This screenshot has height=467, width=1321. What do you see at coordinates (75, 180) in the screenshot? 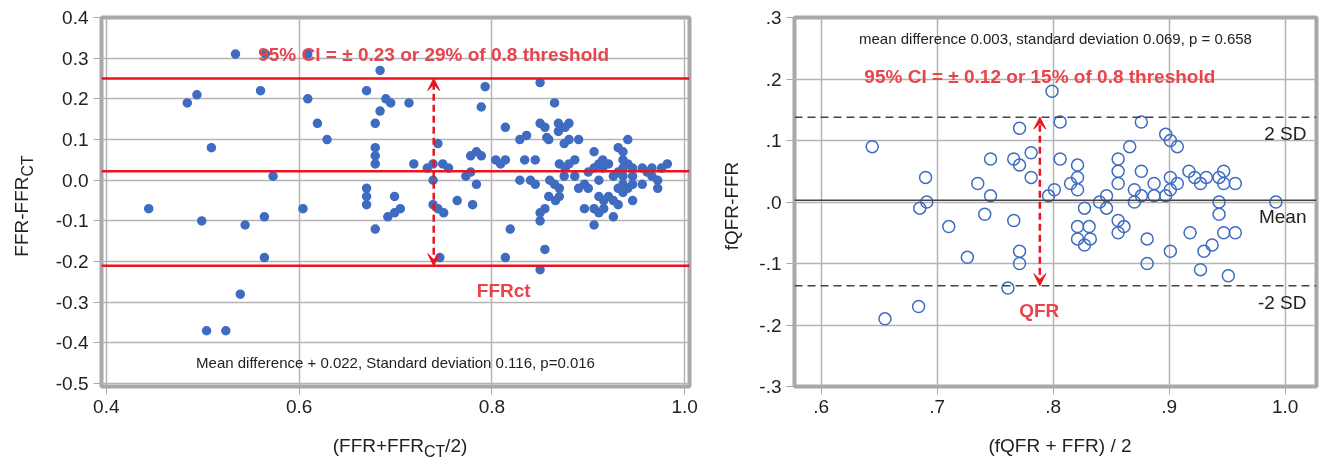
I see `y-tick-label: 0.0` at bounding box center [75, 180].